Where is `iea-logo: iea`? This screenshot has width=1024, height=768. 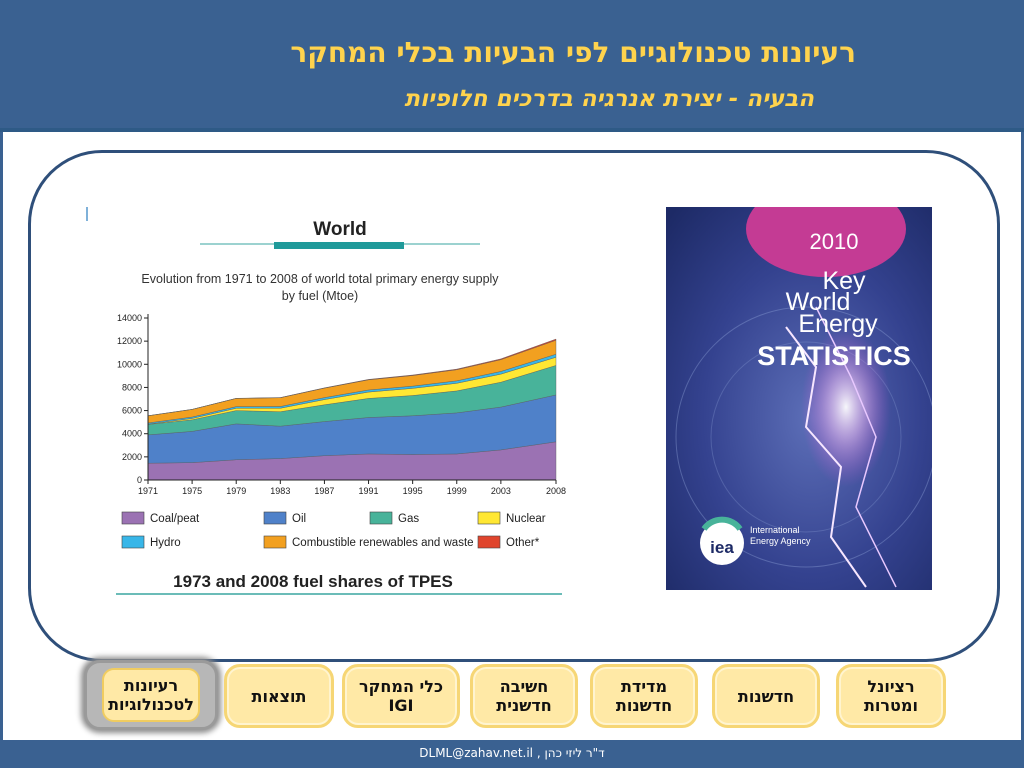
iea-logo: iea is located at coordinates (722, 547).